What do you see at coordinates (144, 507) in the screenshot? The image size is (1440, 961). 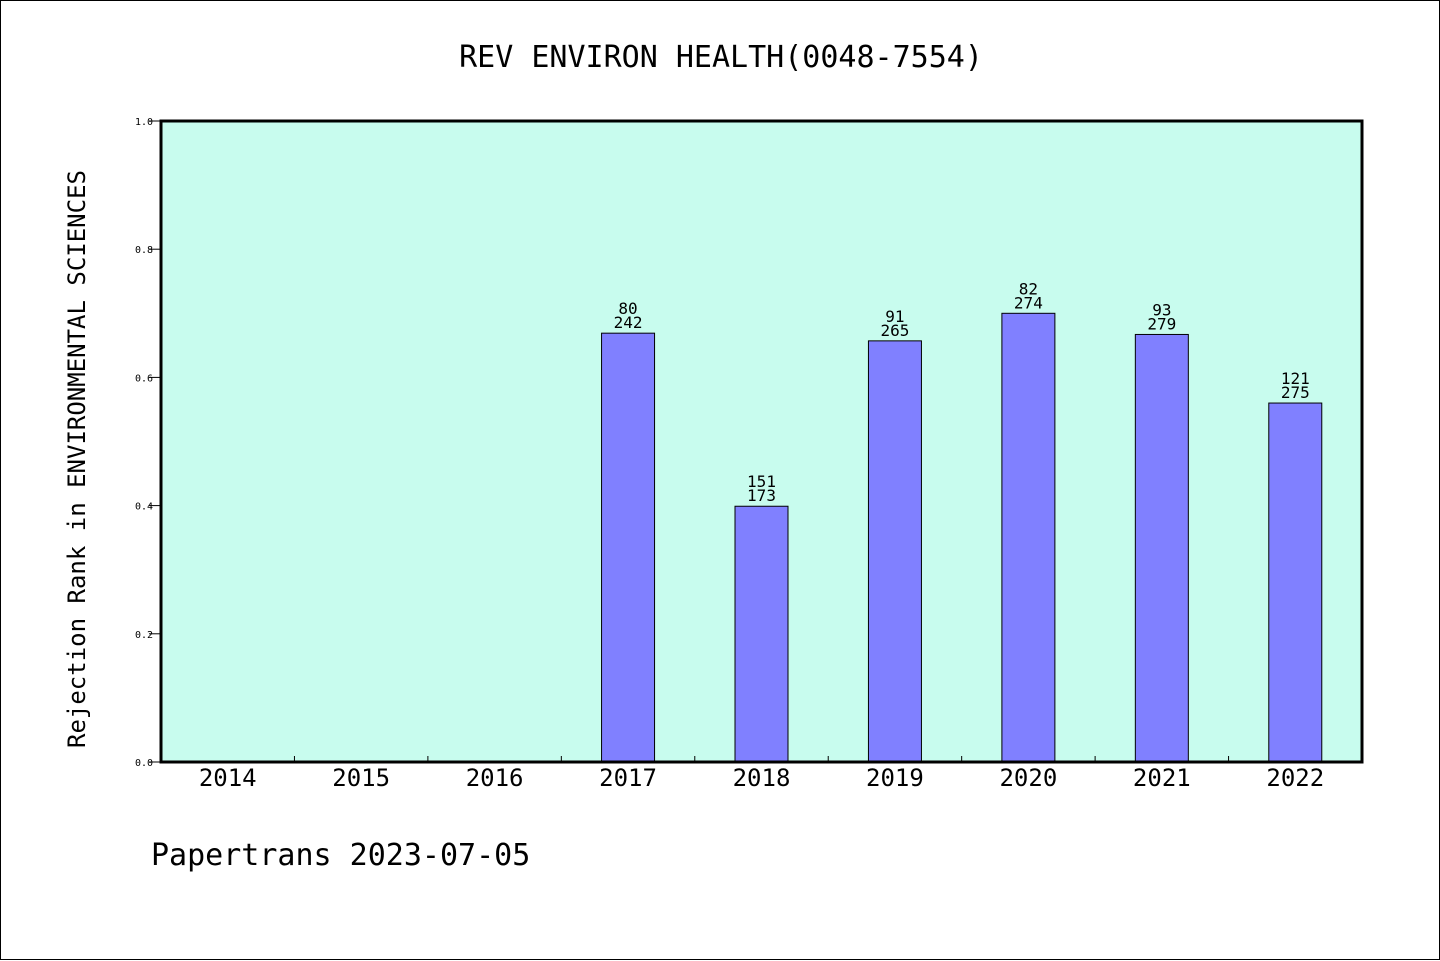 I see `y-tick-label: 0.4` at bounding box center [144, 507].